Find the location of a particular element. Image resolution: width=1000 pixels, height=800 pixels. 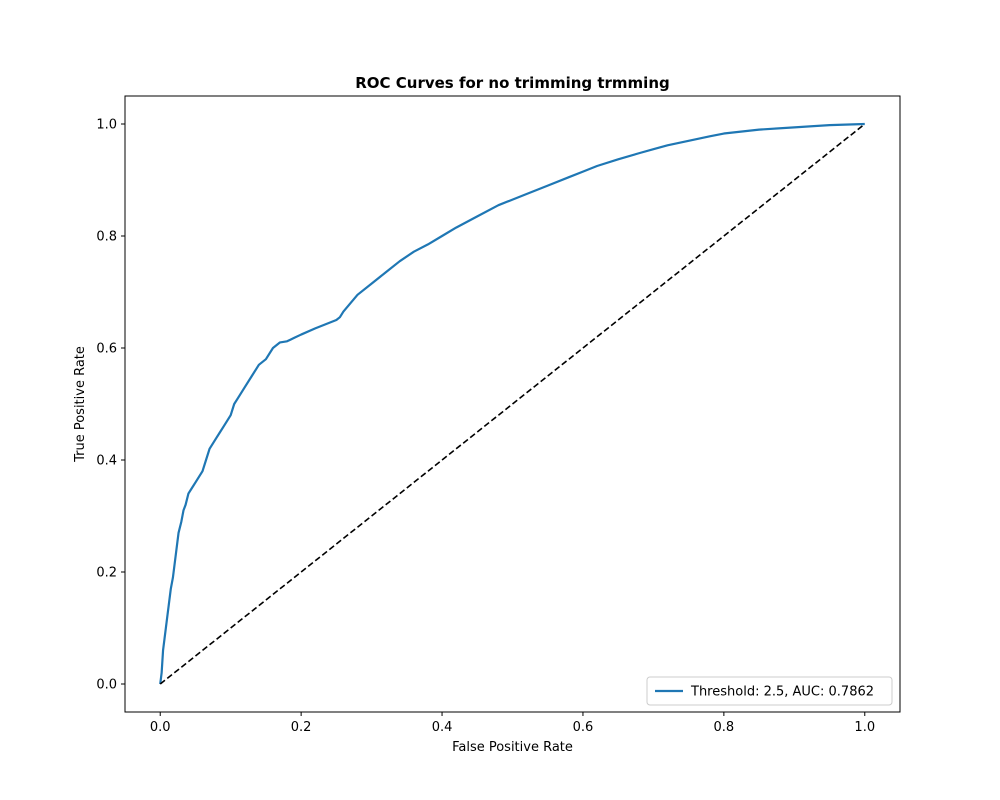

x-tick-label: 0.2 is located at coordinates (301, 727).